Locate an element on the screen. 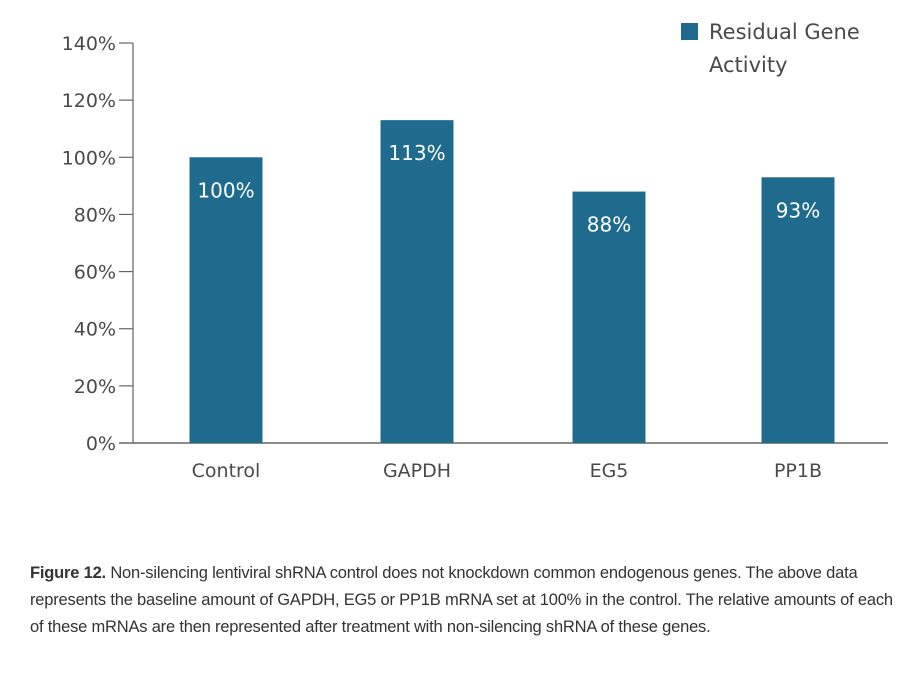  y-tick-label: 80% is located at coordinates (95, 215).